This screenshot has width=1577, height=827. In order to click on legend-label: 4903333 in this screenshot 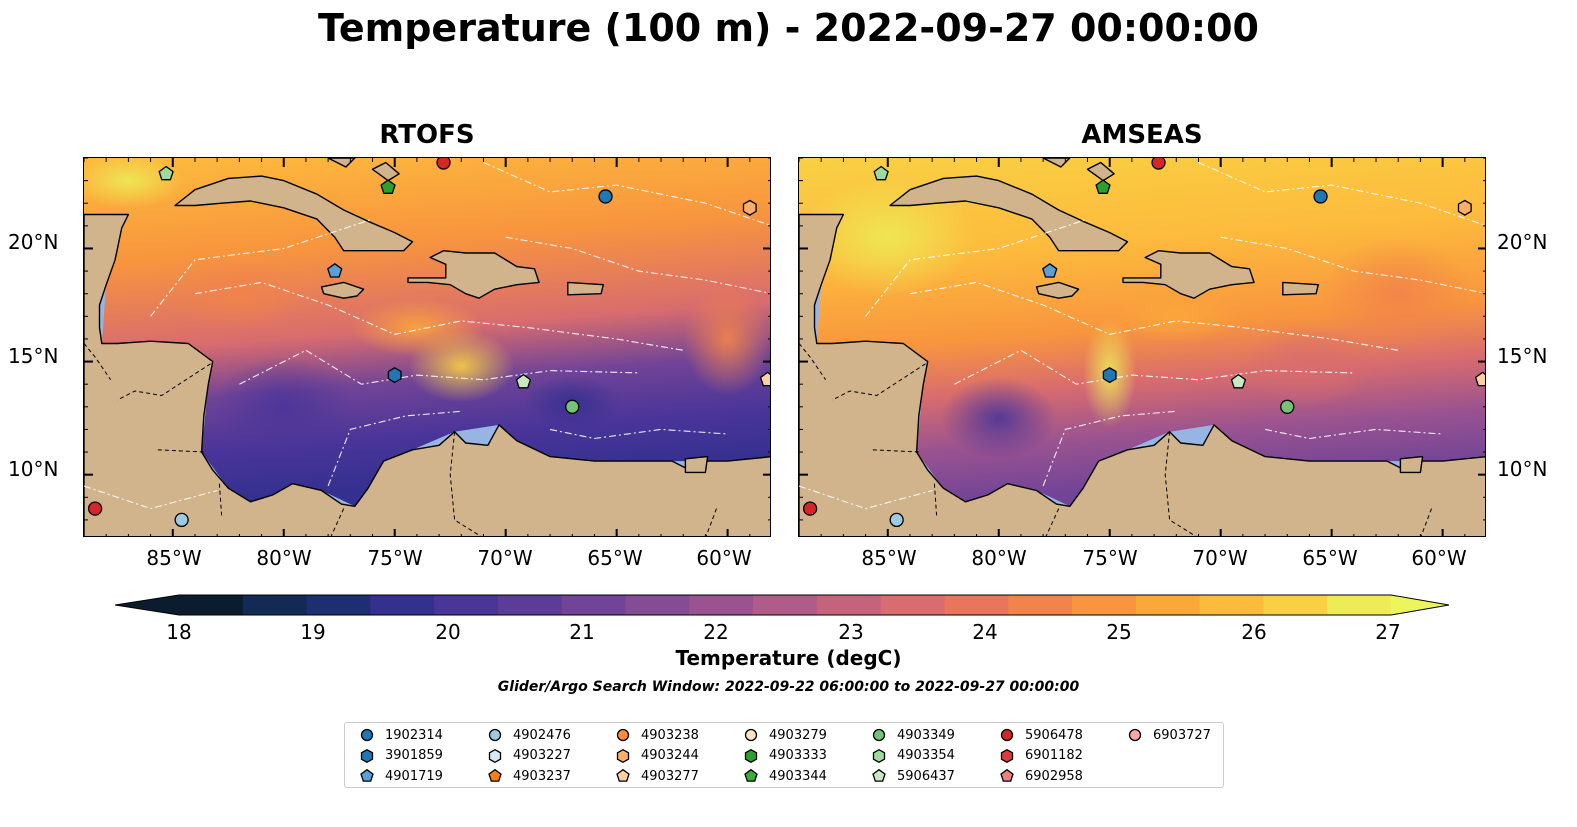, I will do `click(798, 755)`.